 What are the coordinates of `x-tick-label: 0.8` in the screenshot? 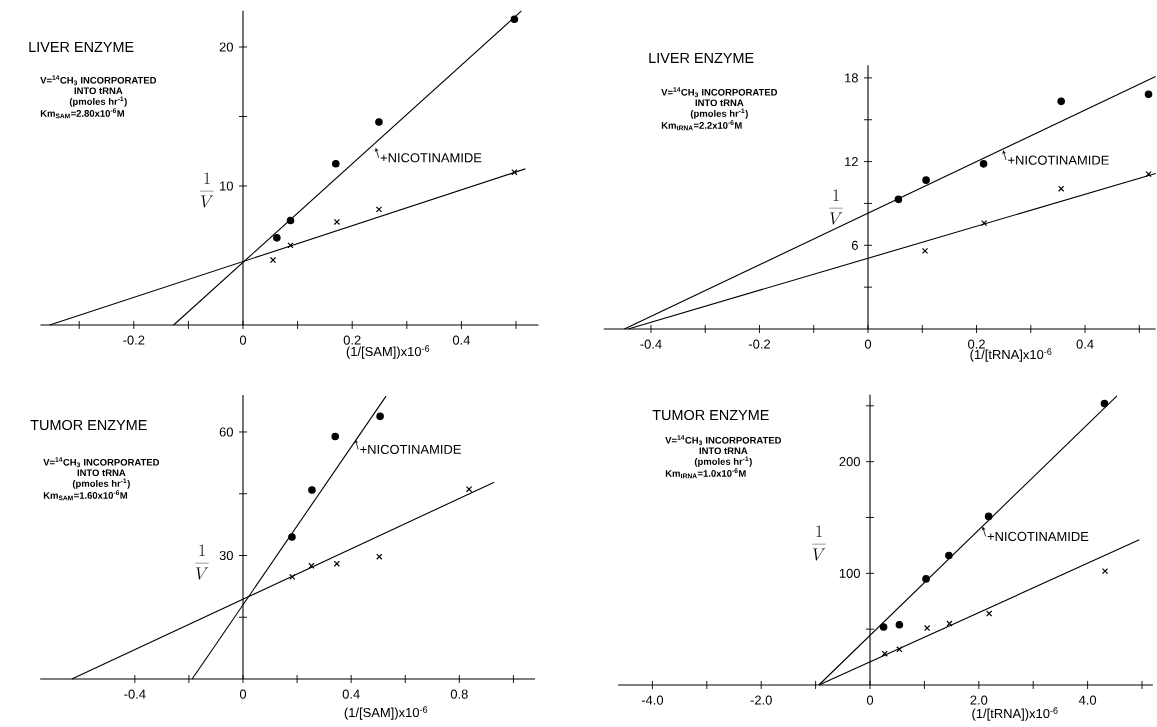 It's located at (459, 694).